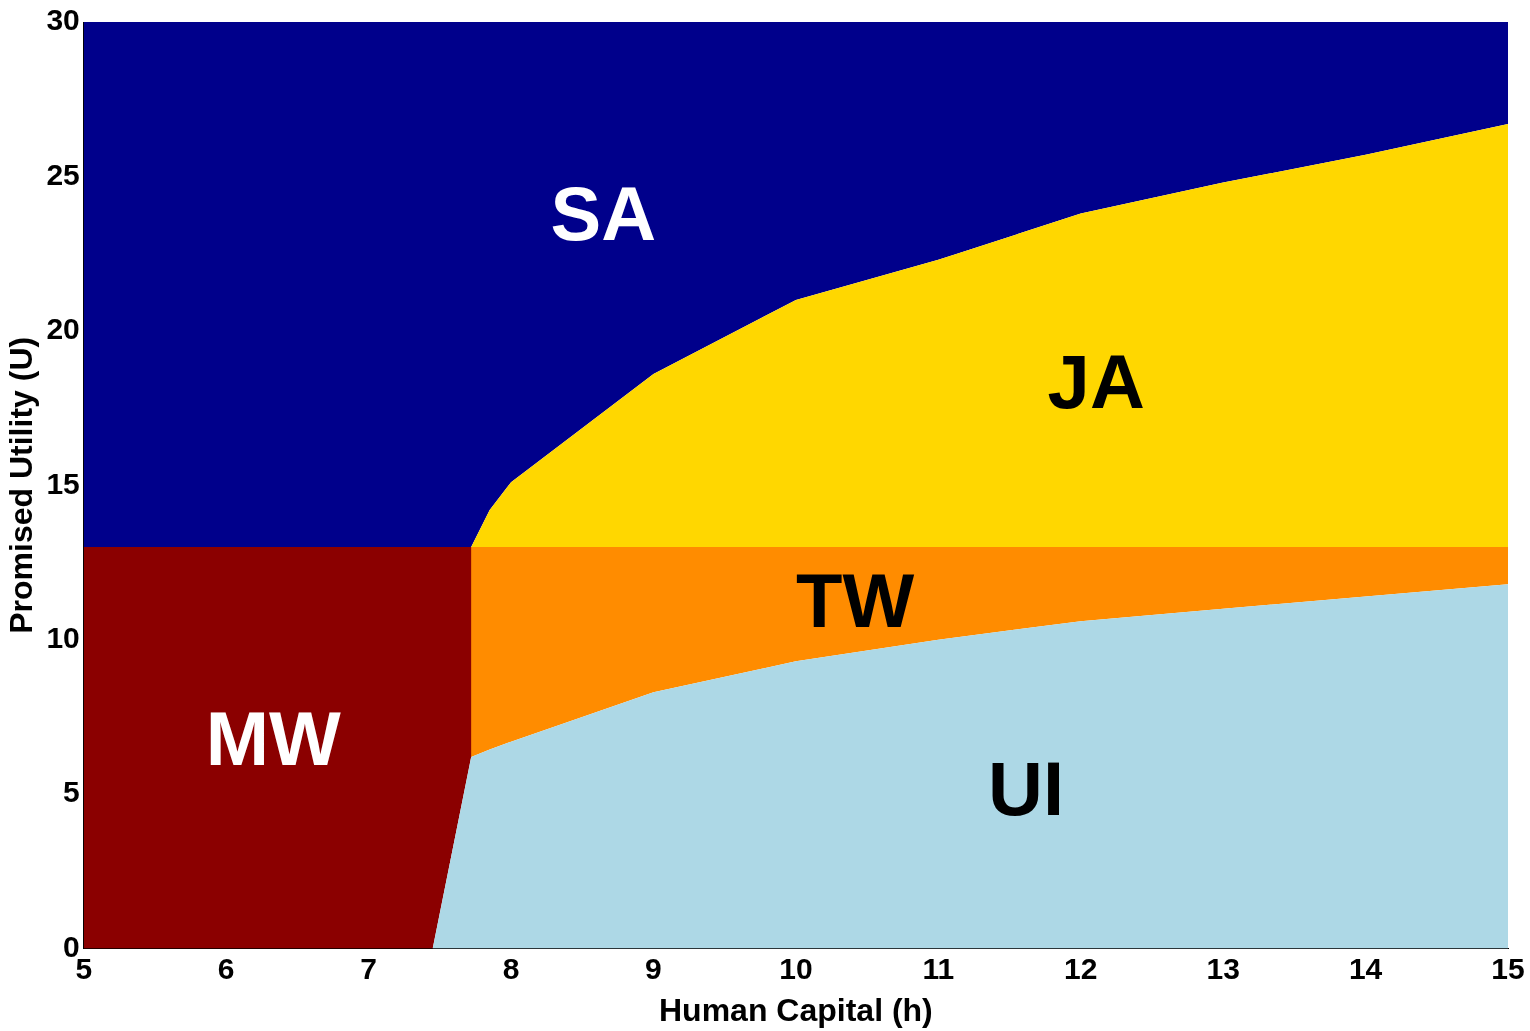 The height and width of the screenshot is (1031, 1530). I want to click on y-tick-label: 25, so click(63, 174).